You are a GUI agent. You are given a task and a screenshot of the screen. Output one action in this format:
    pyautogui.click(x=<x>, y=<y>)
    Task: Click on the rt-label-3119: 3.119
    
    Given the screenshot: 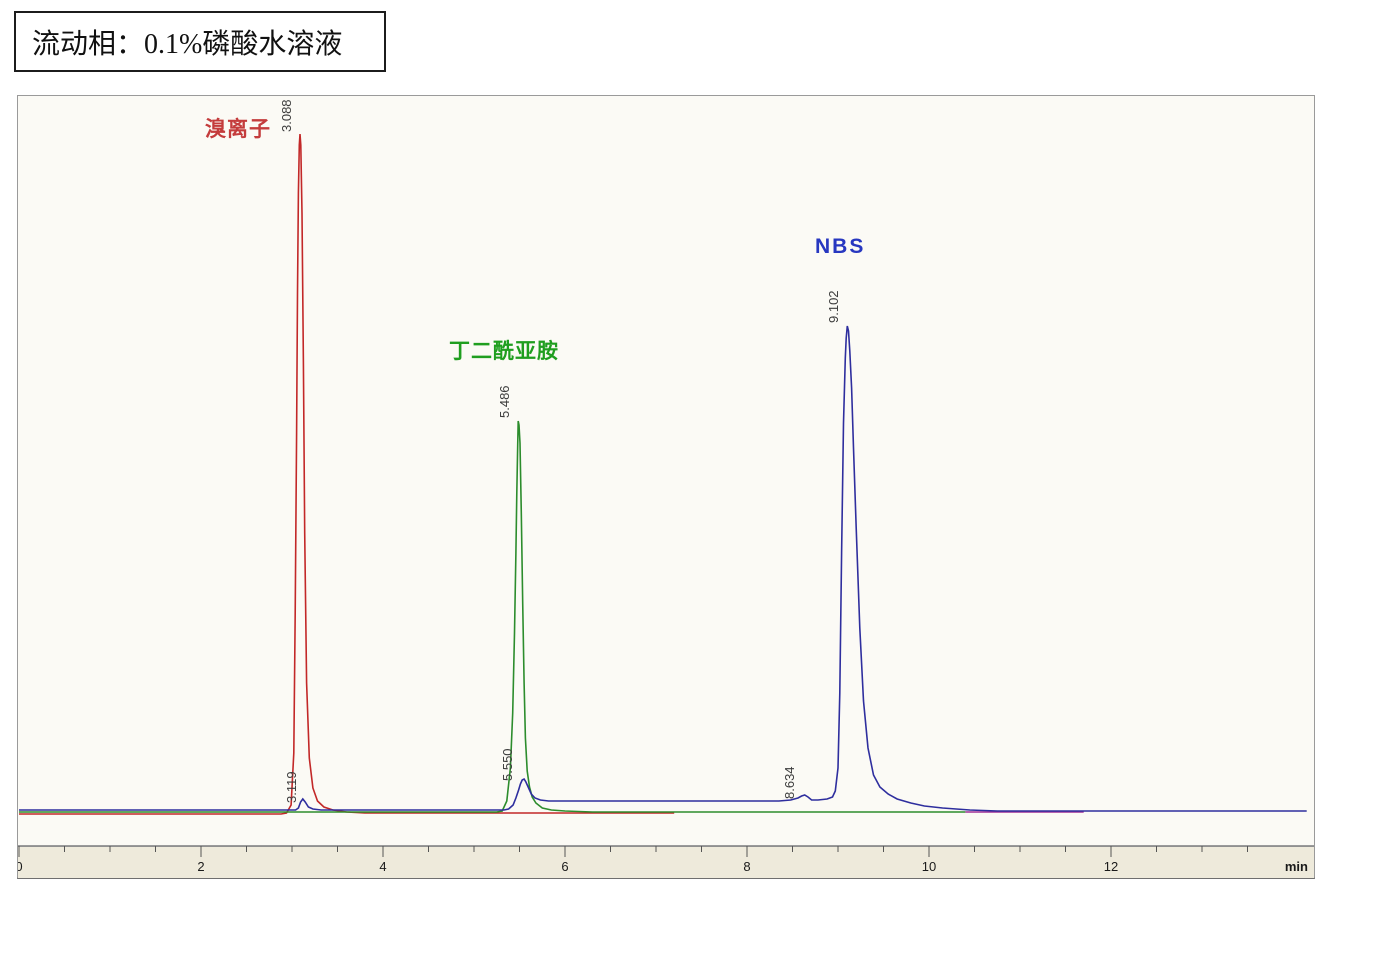 What is the action you would take?
    pyautogui.click(x=291, y=787)
    